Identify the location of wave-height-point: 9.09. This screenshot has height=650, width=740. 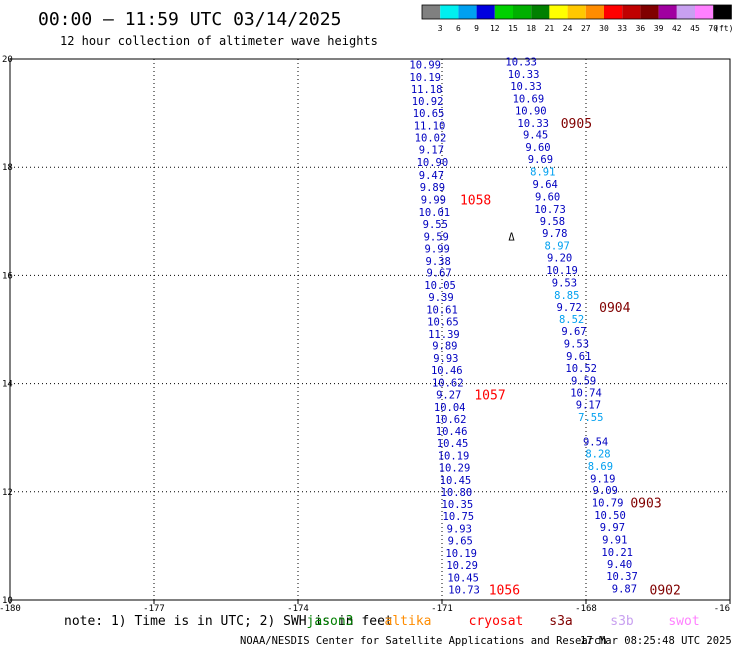
(605, 491).